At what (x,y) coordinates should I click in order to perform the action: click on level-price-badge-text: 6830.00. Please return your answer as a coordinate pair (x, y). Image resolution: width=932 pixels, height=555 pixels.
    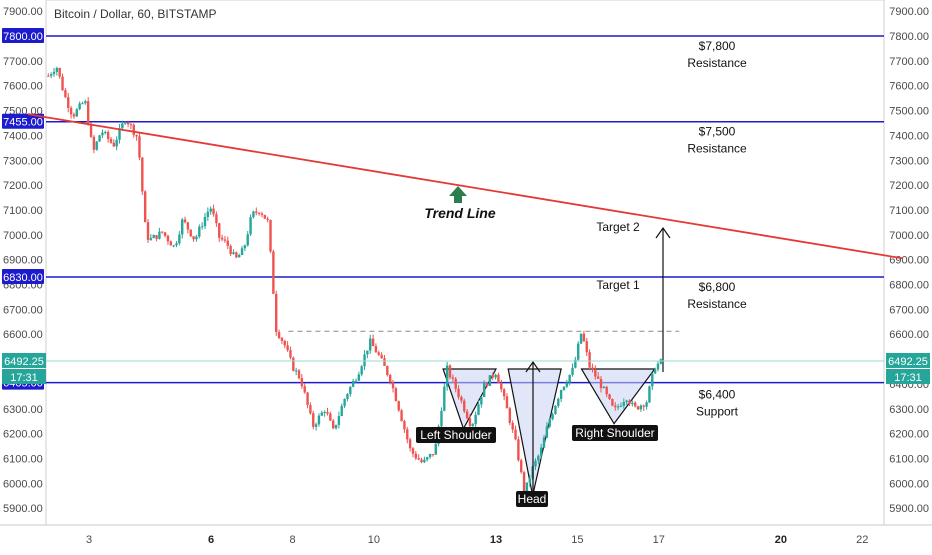
    Looking at the image, I should click on (23, 278).